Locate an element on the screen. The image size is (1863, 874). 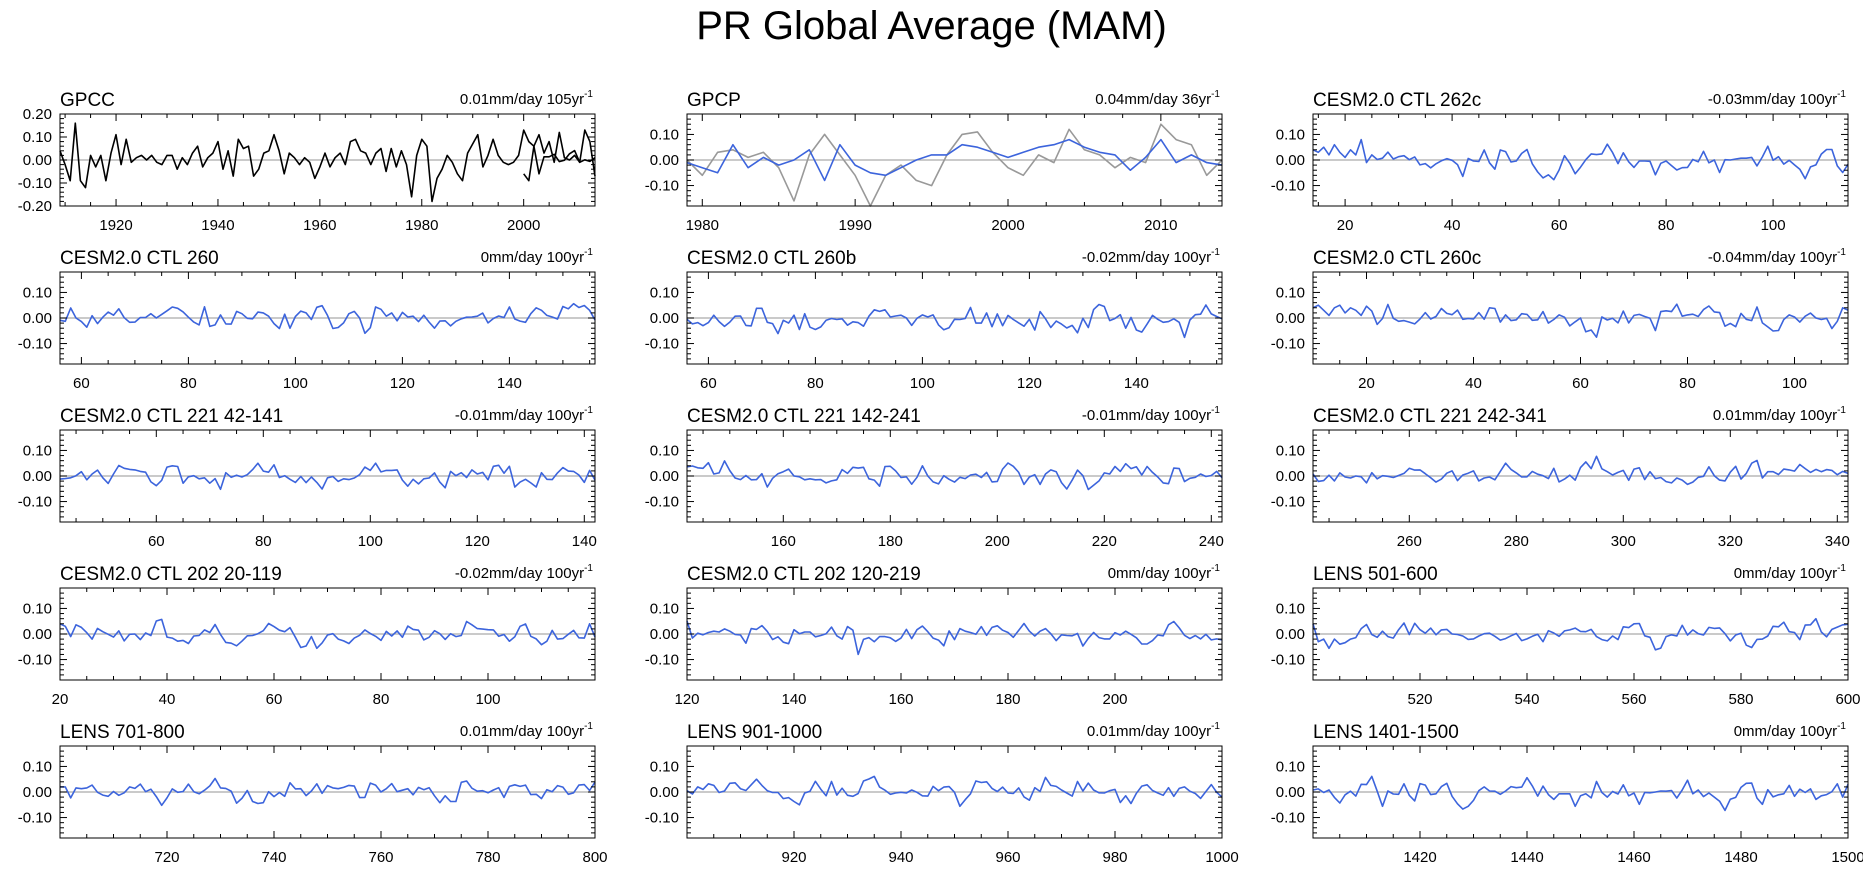
x-tick-label: 280 is located at coordinates (1516, 541).